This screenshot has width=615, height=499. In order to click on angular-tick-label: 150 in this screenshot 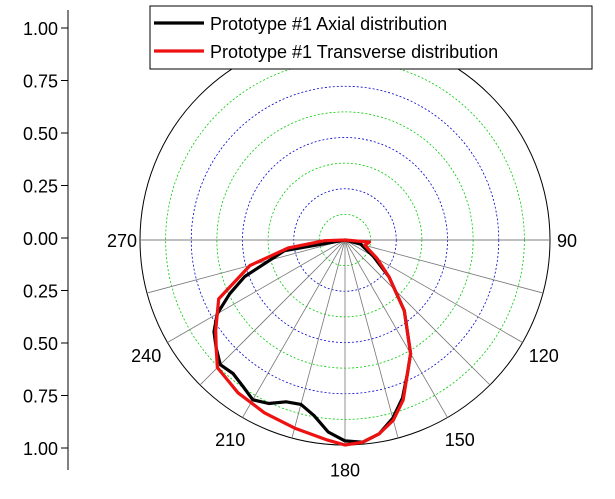, I will do `click(460, 440)`.